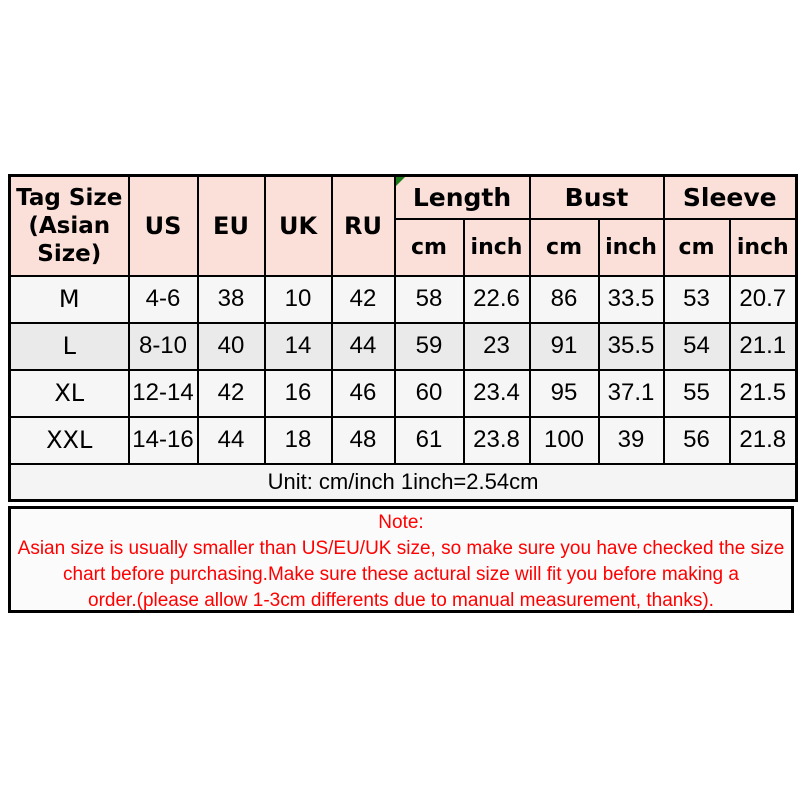 The image size is (800, 800). What do you see at coordinates (496, 393) in the screenshot?
I see `size-cell: 23.4` at bounding box center [496, 393].